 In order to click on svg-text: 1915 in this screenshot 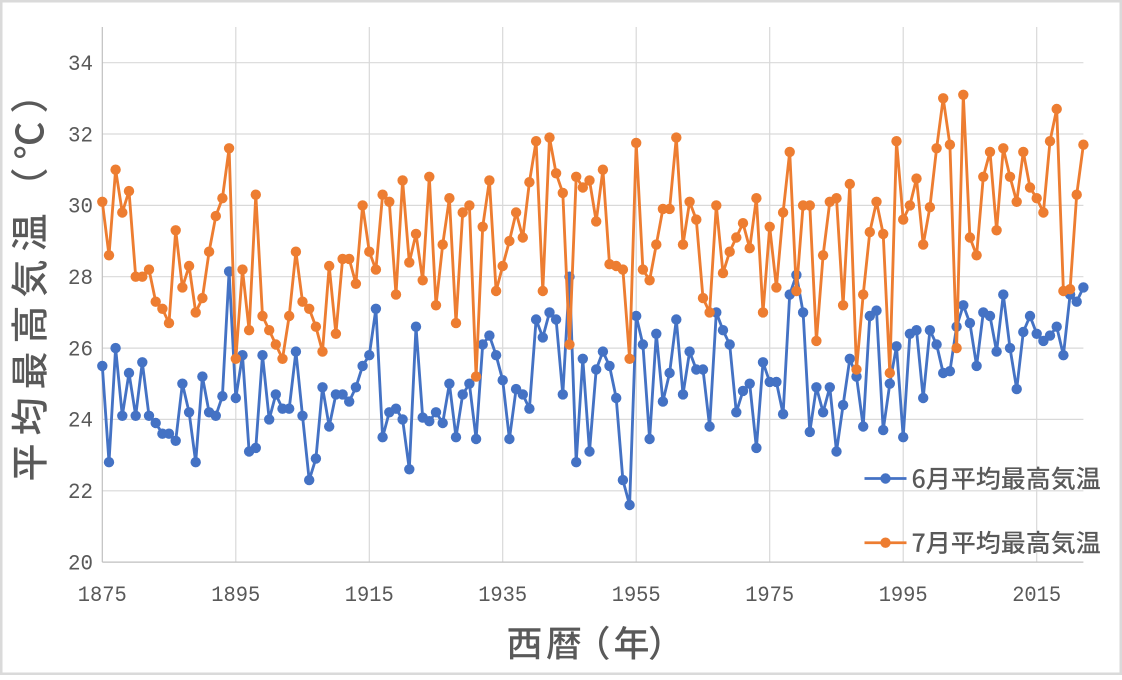, I will do `click(369, 595)`.